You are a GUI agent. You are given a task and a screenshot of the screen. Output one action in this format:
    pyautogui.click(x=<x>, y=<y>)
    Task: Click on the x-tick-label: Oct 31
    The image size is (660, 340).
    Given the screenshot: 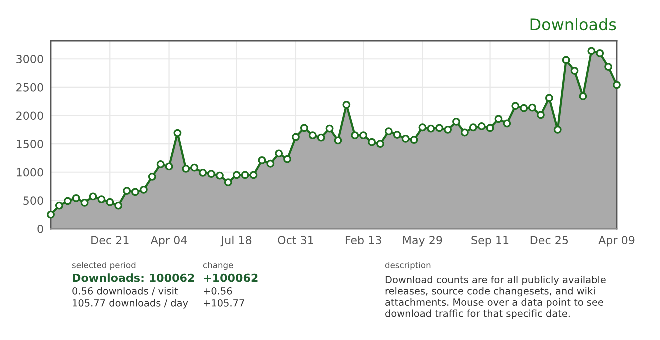 What is the action you would take?
    pyautogui.click(x=296, y=240)
    